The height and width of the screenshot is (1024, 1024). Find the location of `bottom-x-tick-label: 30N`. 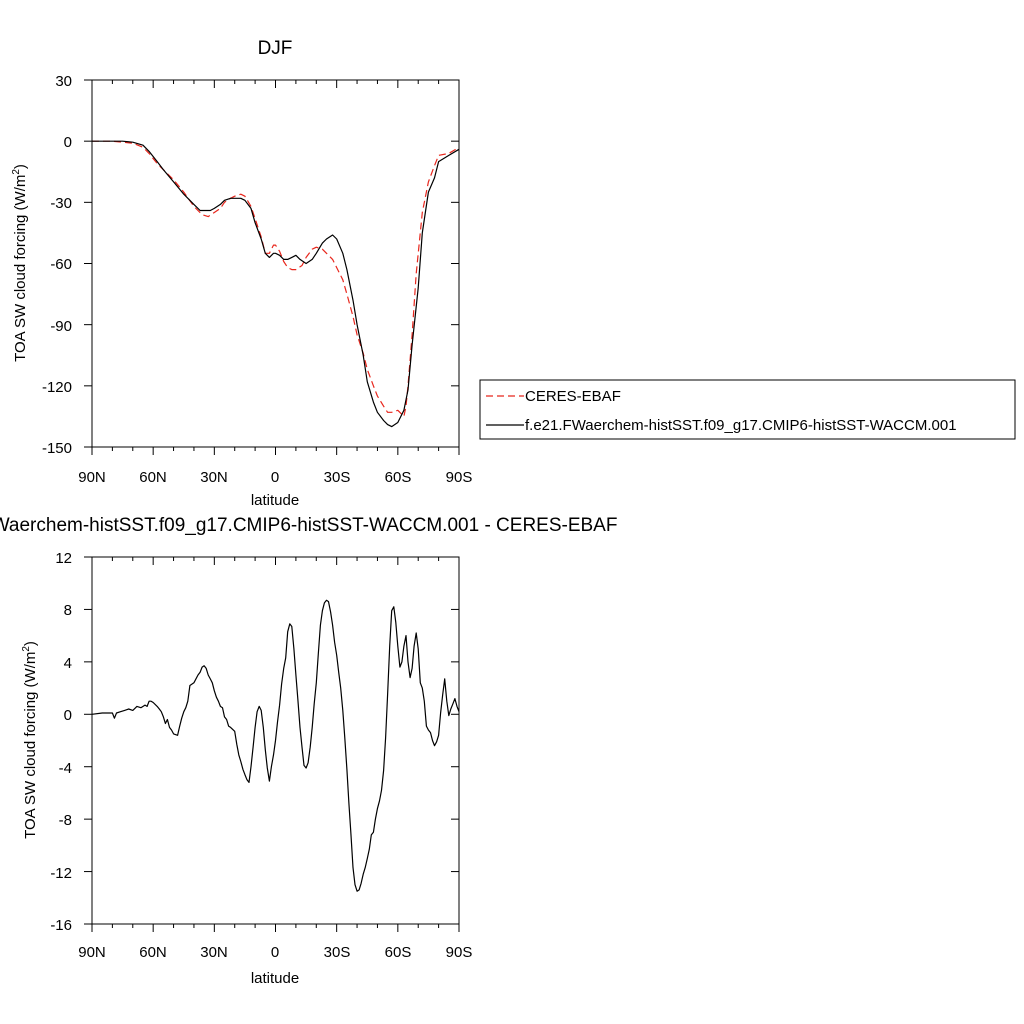

bottom-x-tick-label: 30N is located at coordinates (214, 952).